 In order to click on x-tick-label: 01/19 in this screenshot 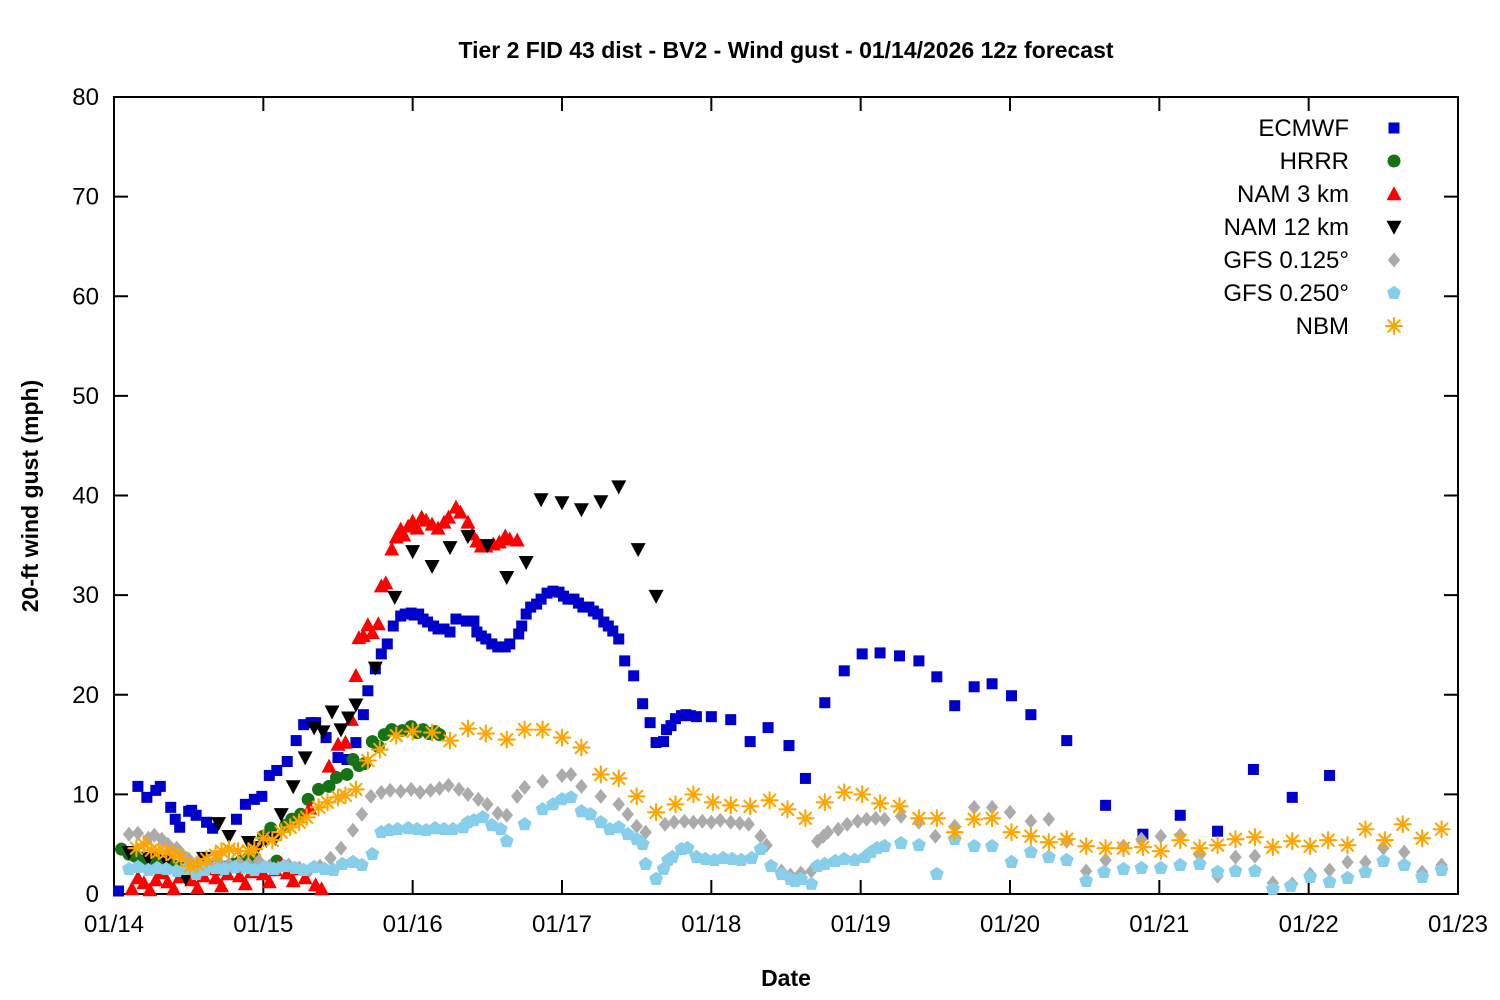, I will do `click(861, 924)`.